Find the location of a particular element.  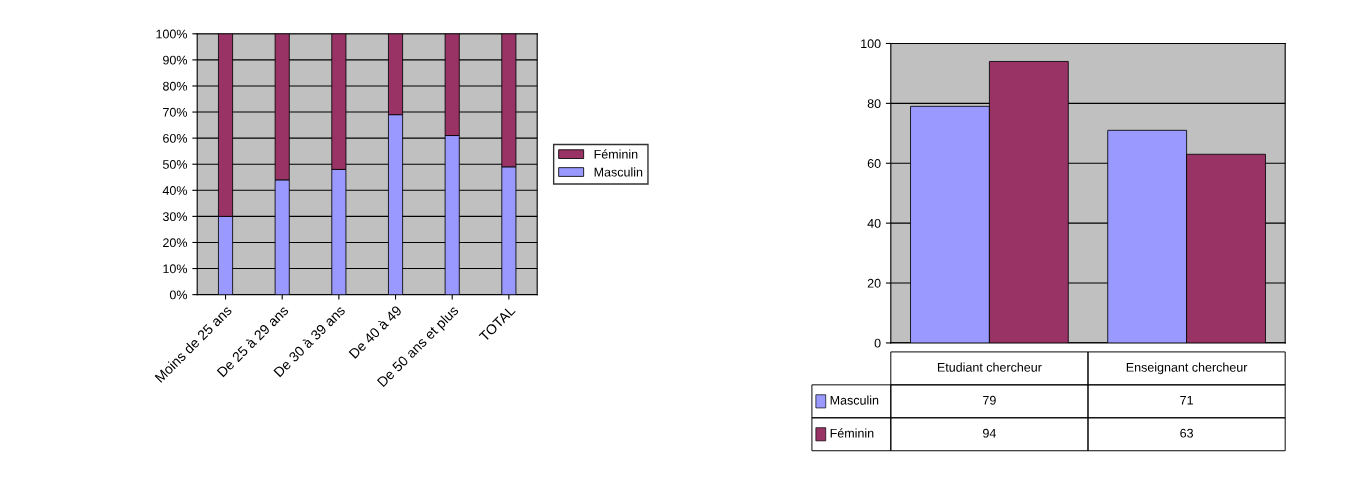

y-tick-label: 40 is located at coordinates (874, 223).